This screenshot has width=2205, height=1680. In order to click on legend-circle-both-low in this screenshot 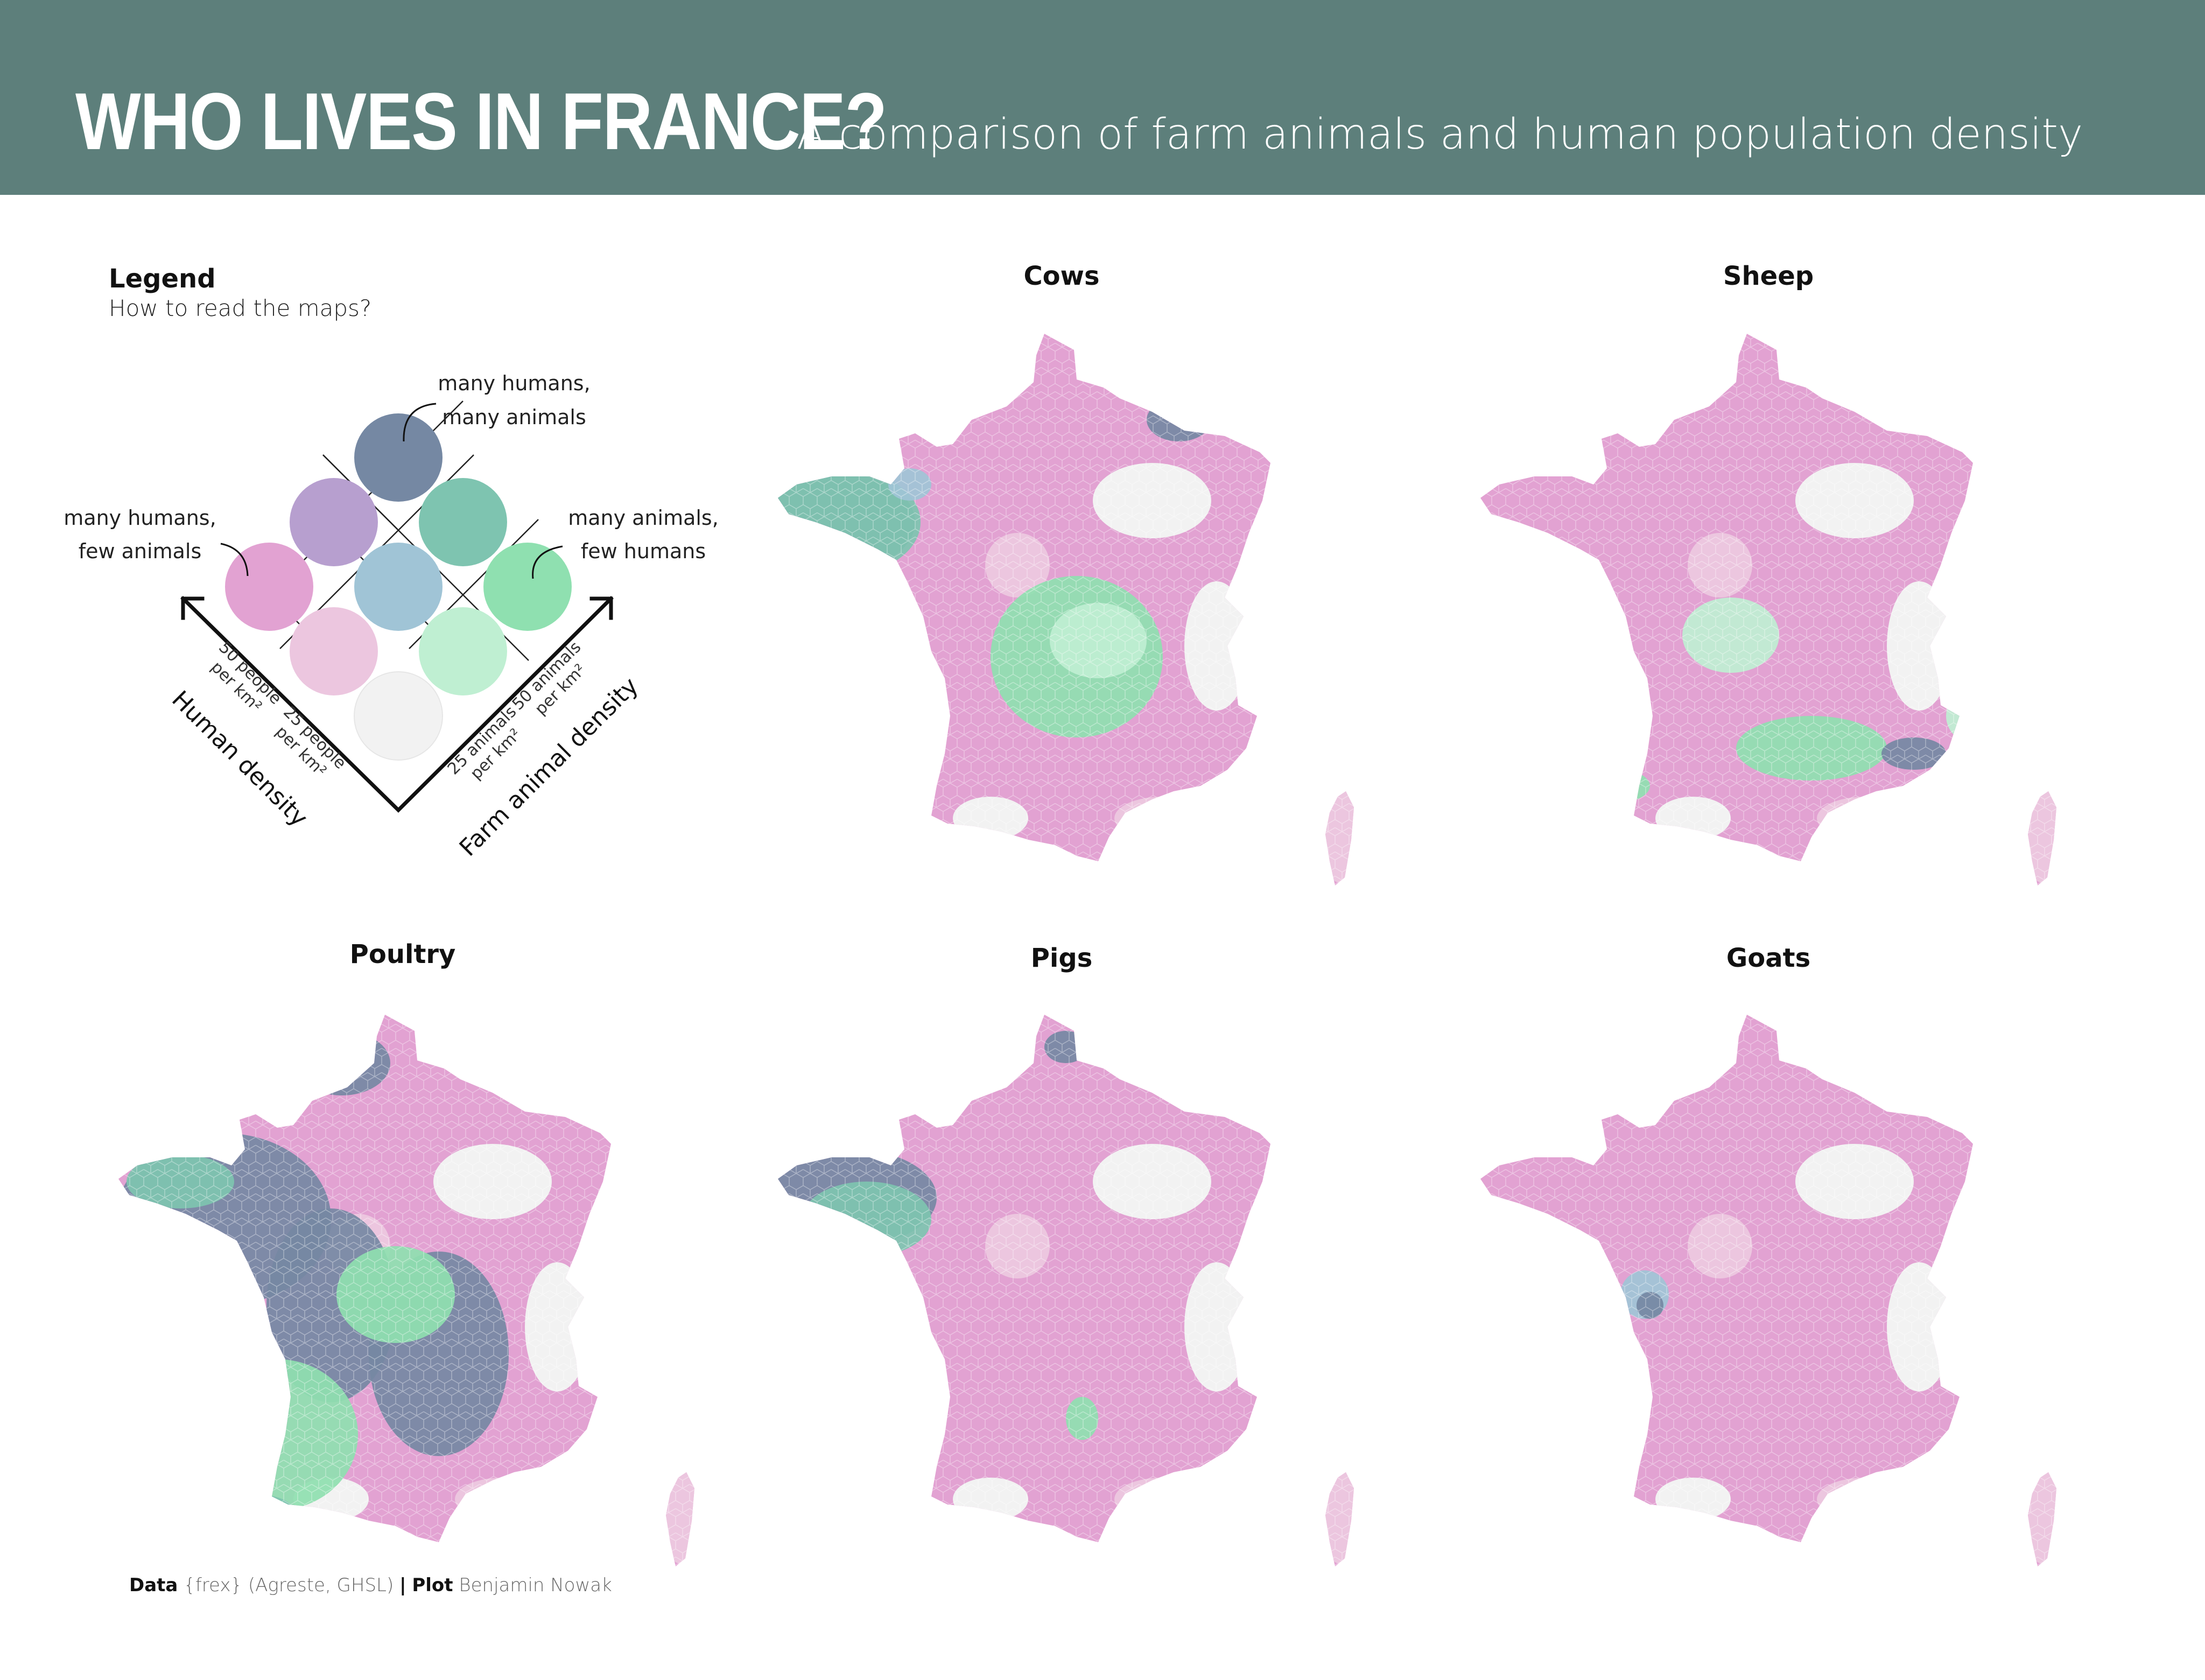, I will do `click(398, 716)`.